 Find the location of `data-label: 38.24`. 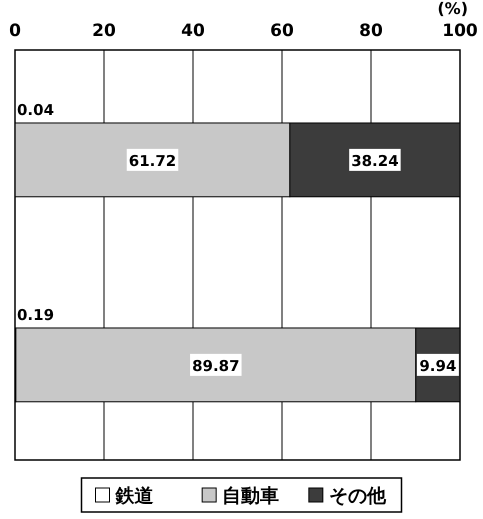

data-label: 38.24 is located at coordinates (375, 161).